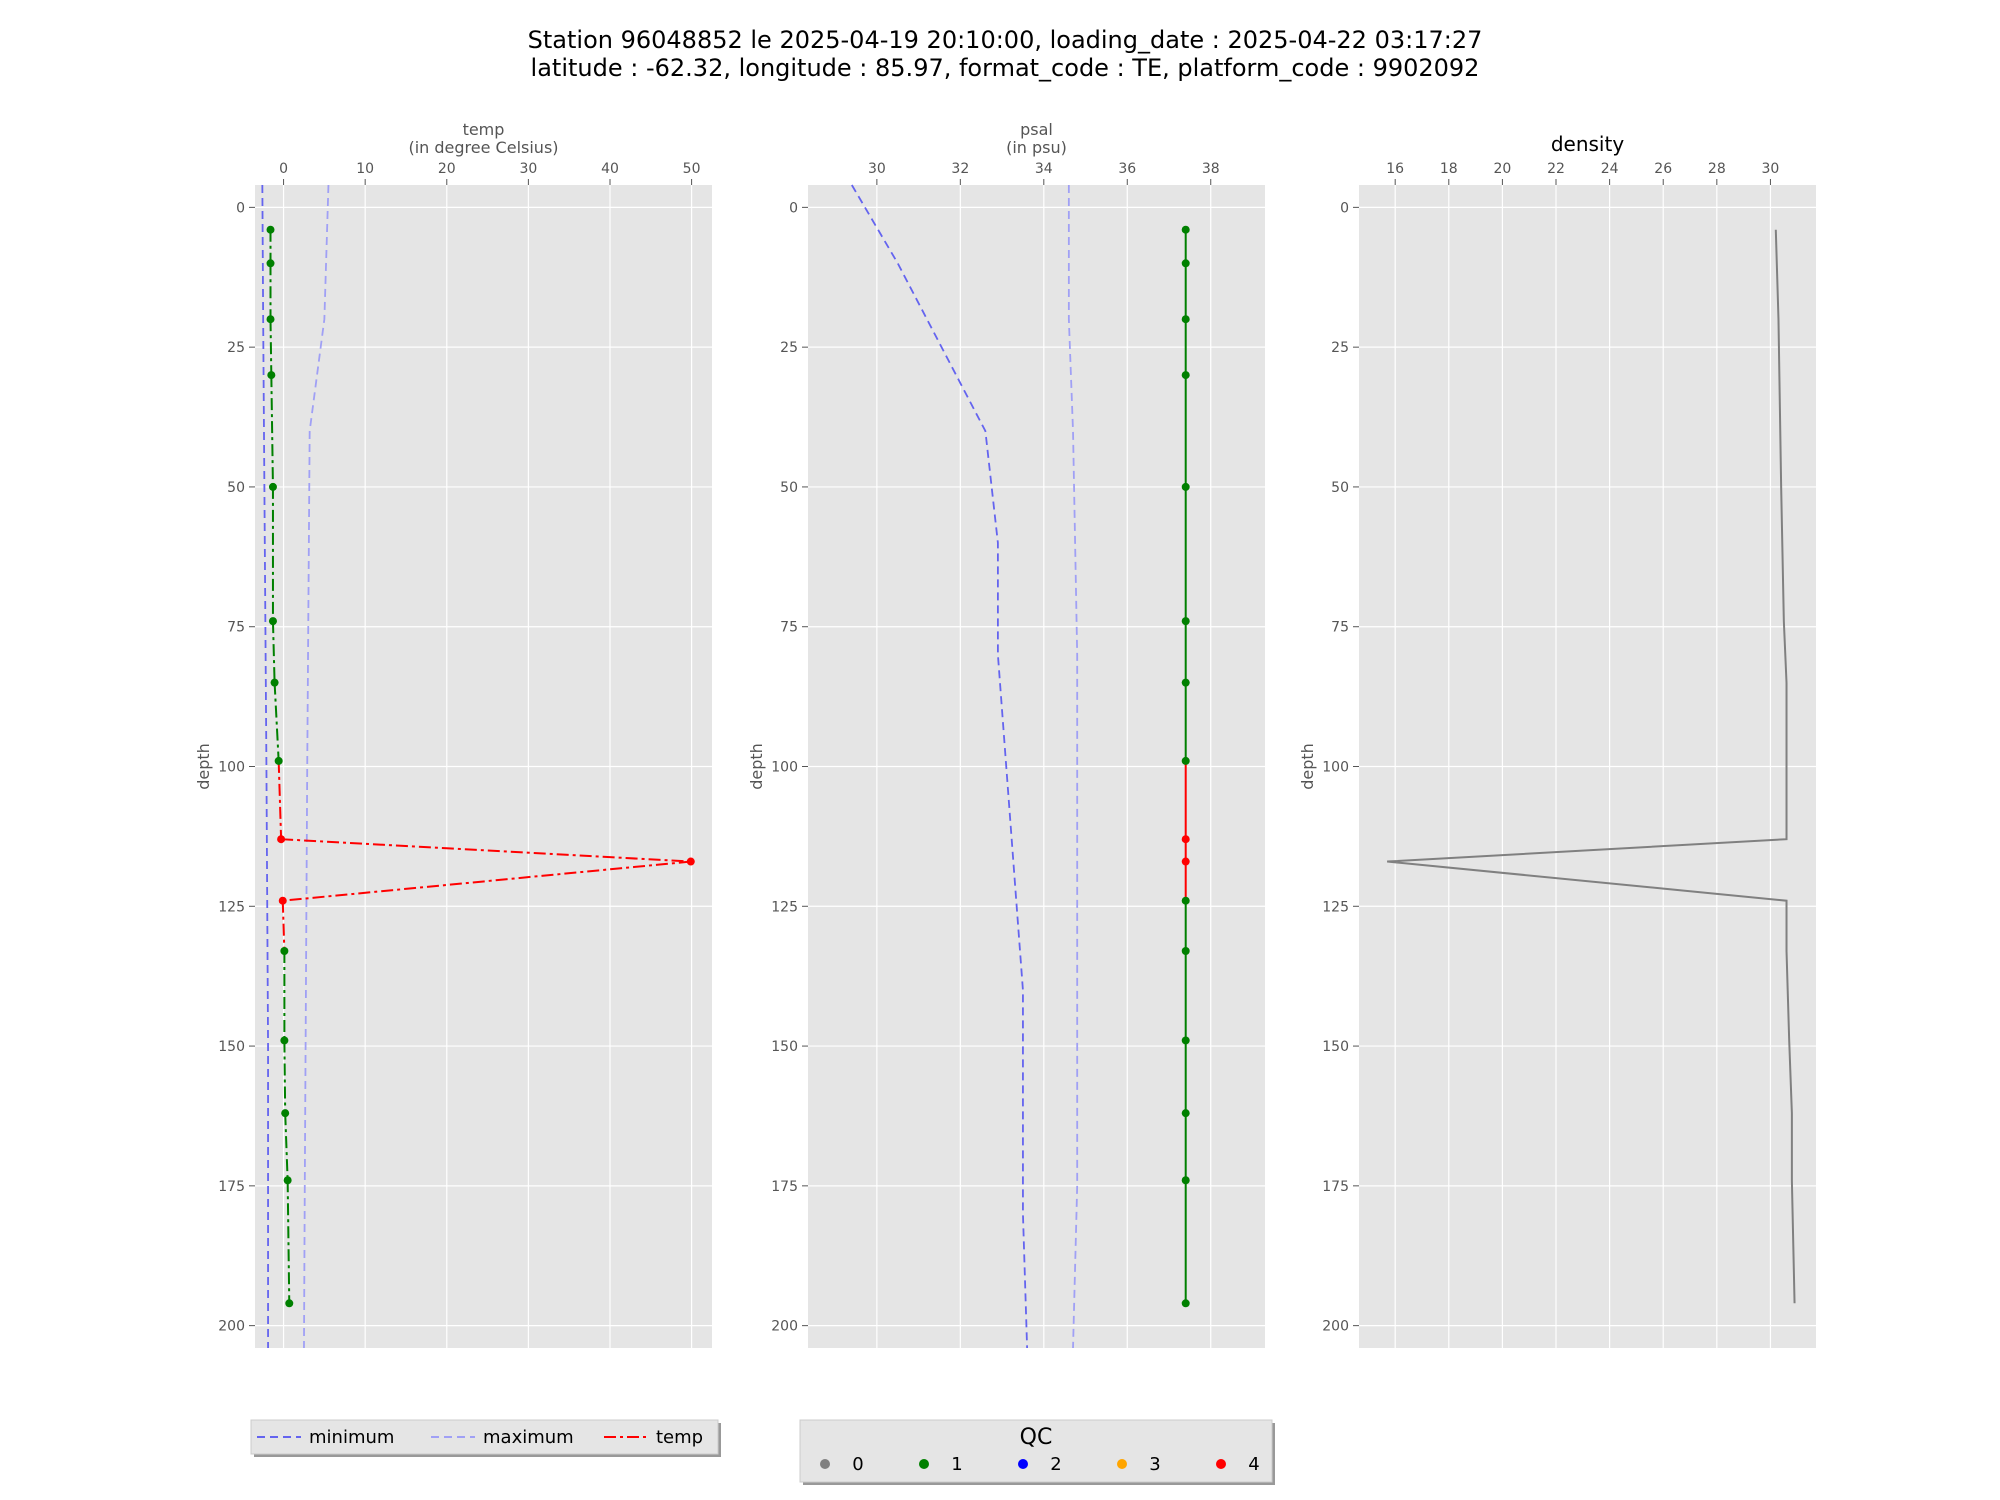 This screenshot has height=1500, width=2000. What do you see at coordinates (1344, 208) in the screenshot?
I see `density-y-tick-label: 0` at bounding box center [1344, 208].